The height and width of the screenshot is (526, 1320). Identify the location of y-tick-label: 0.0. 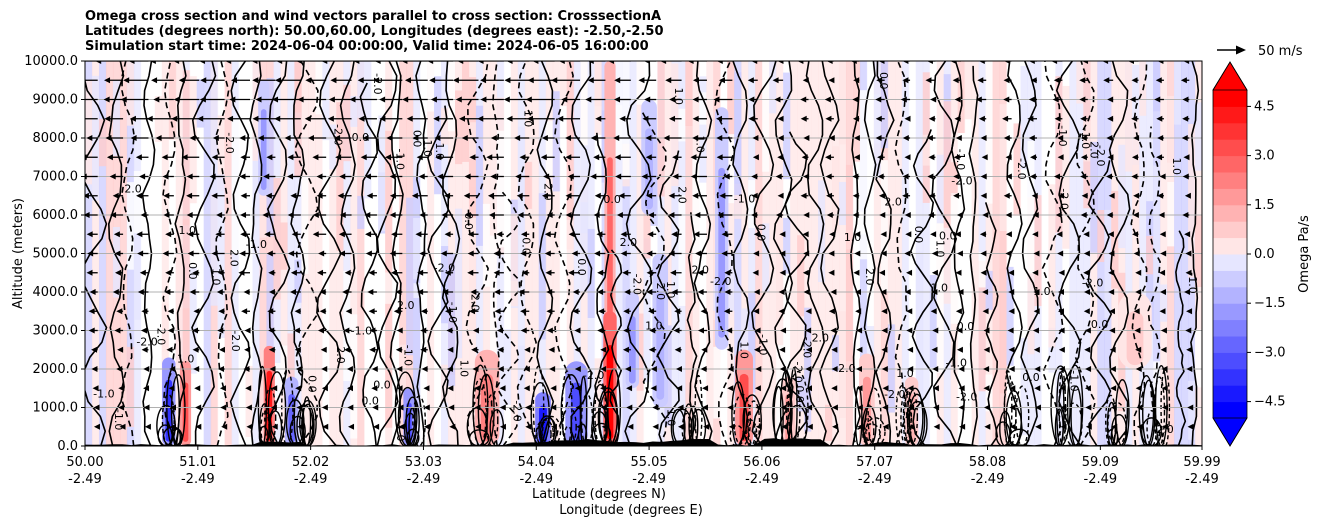
(67, 446).